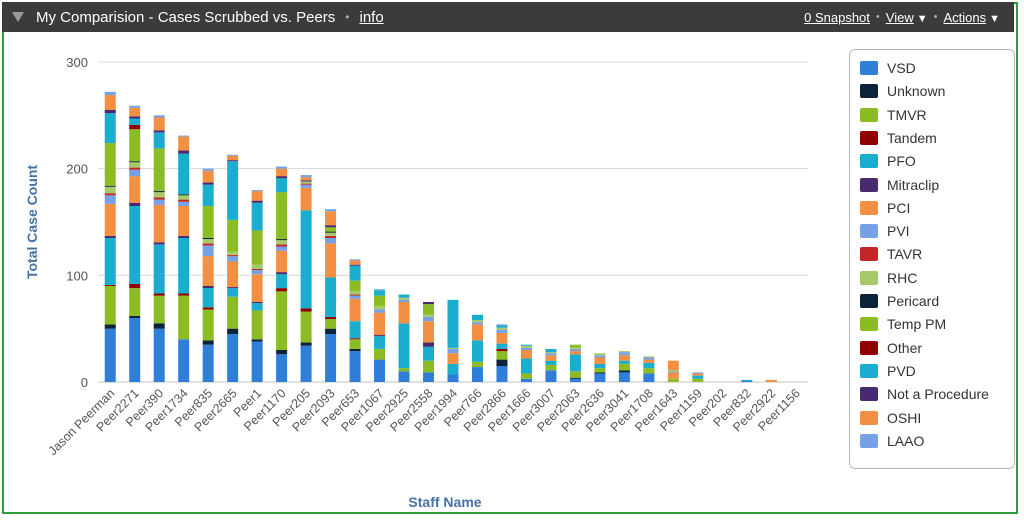 The image size is (1024, 520). Describe the element at coordinates (888, 161) in the screenshot. I see `legend-item: PFO` at that location.